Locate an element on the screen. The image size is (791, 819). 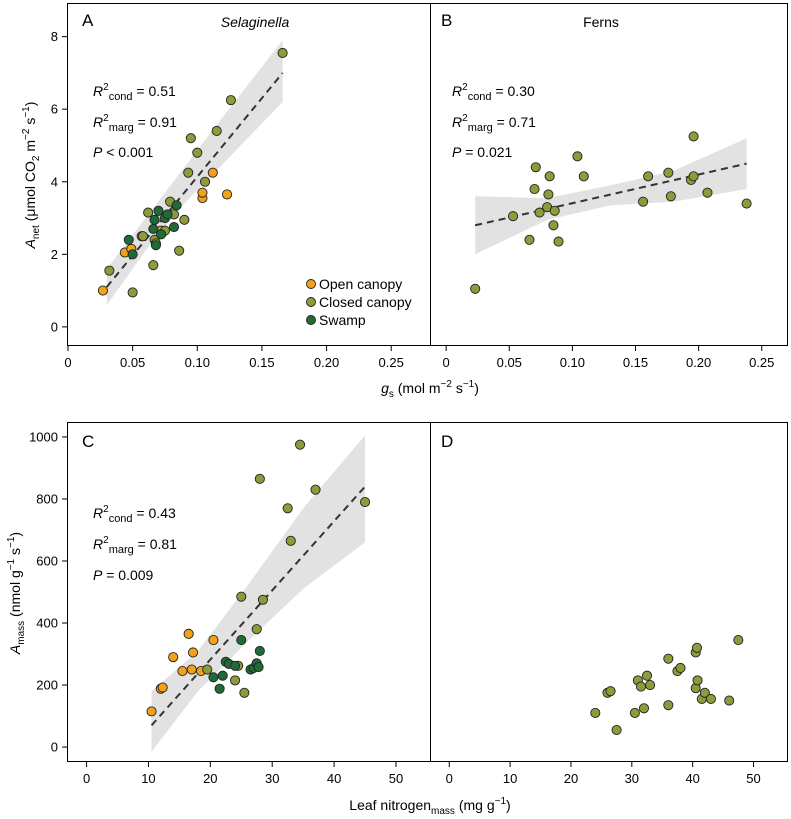
legend: Open canopy Closed canopy Swamp is located at coordinates (359, 302).